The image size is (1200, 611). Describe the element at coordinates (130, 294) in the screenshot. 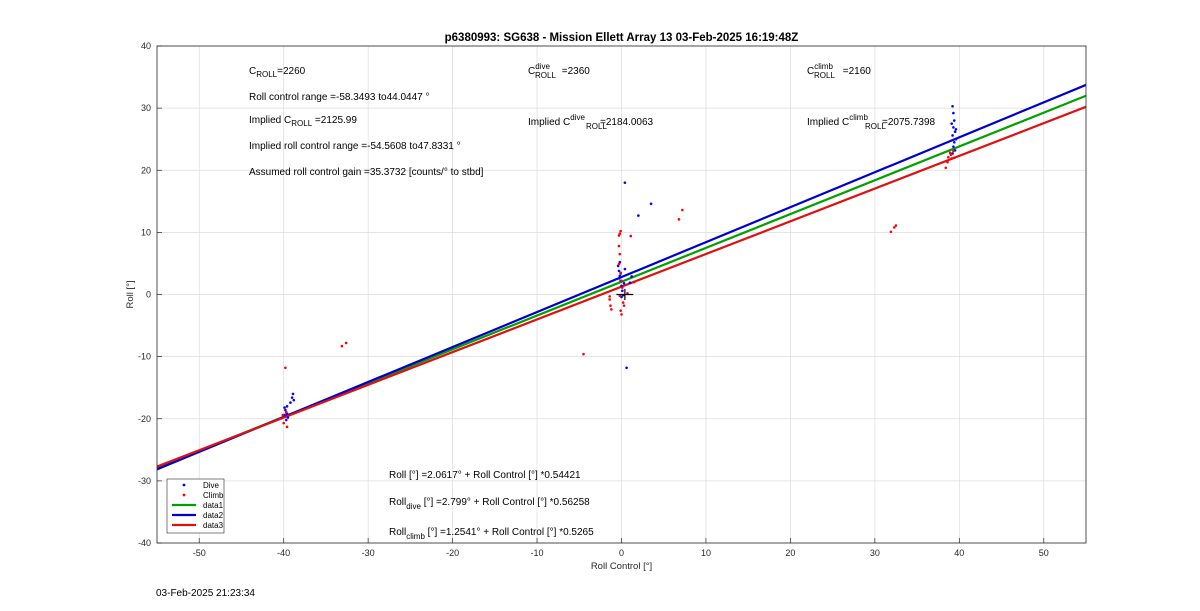

I see `y-axis-label: Roll [°]` at that location.